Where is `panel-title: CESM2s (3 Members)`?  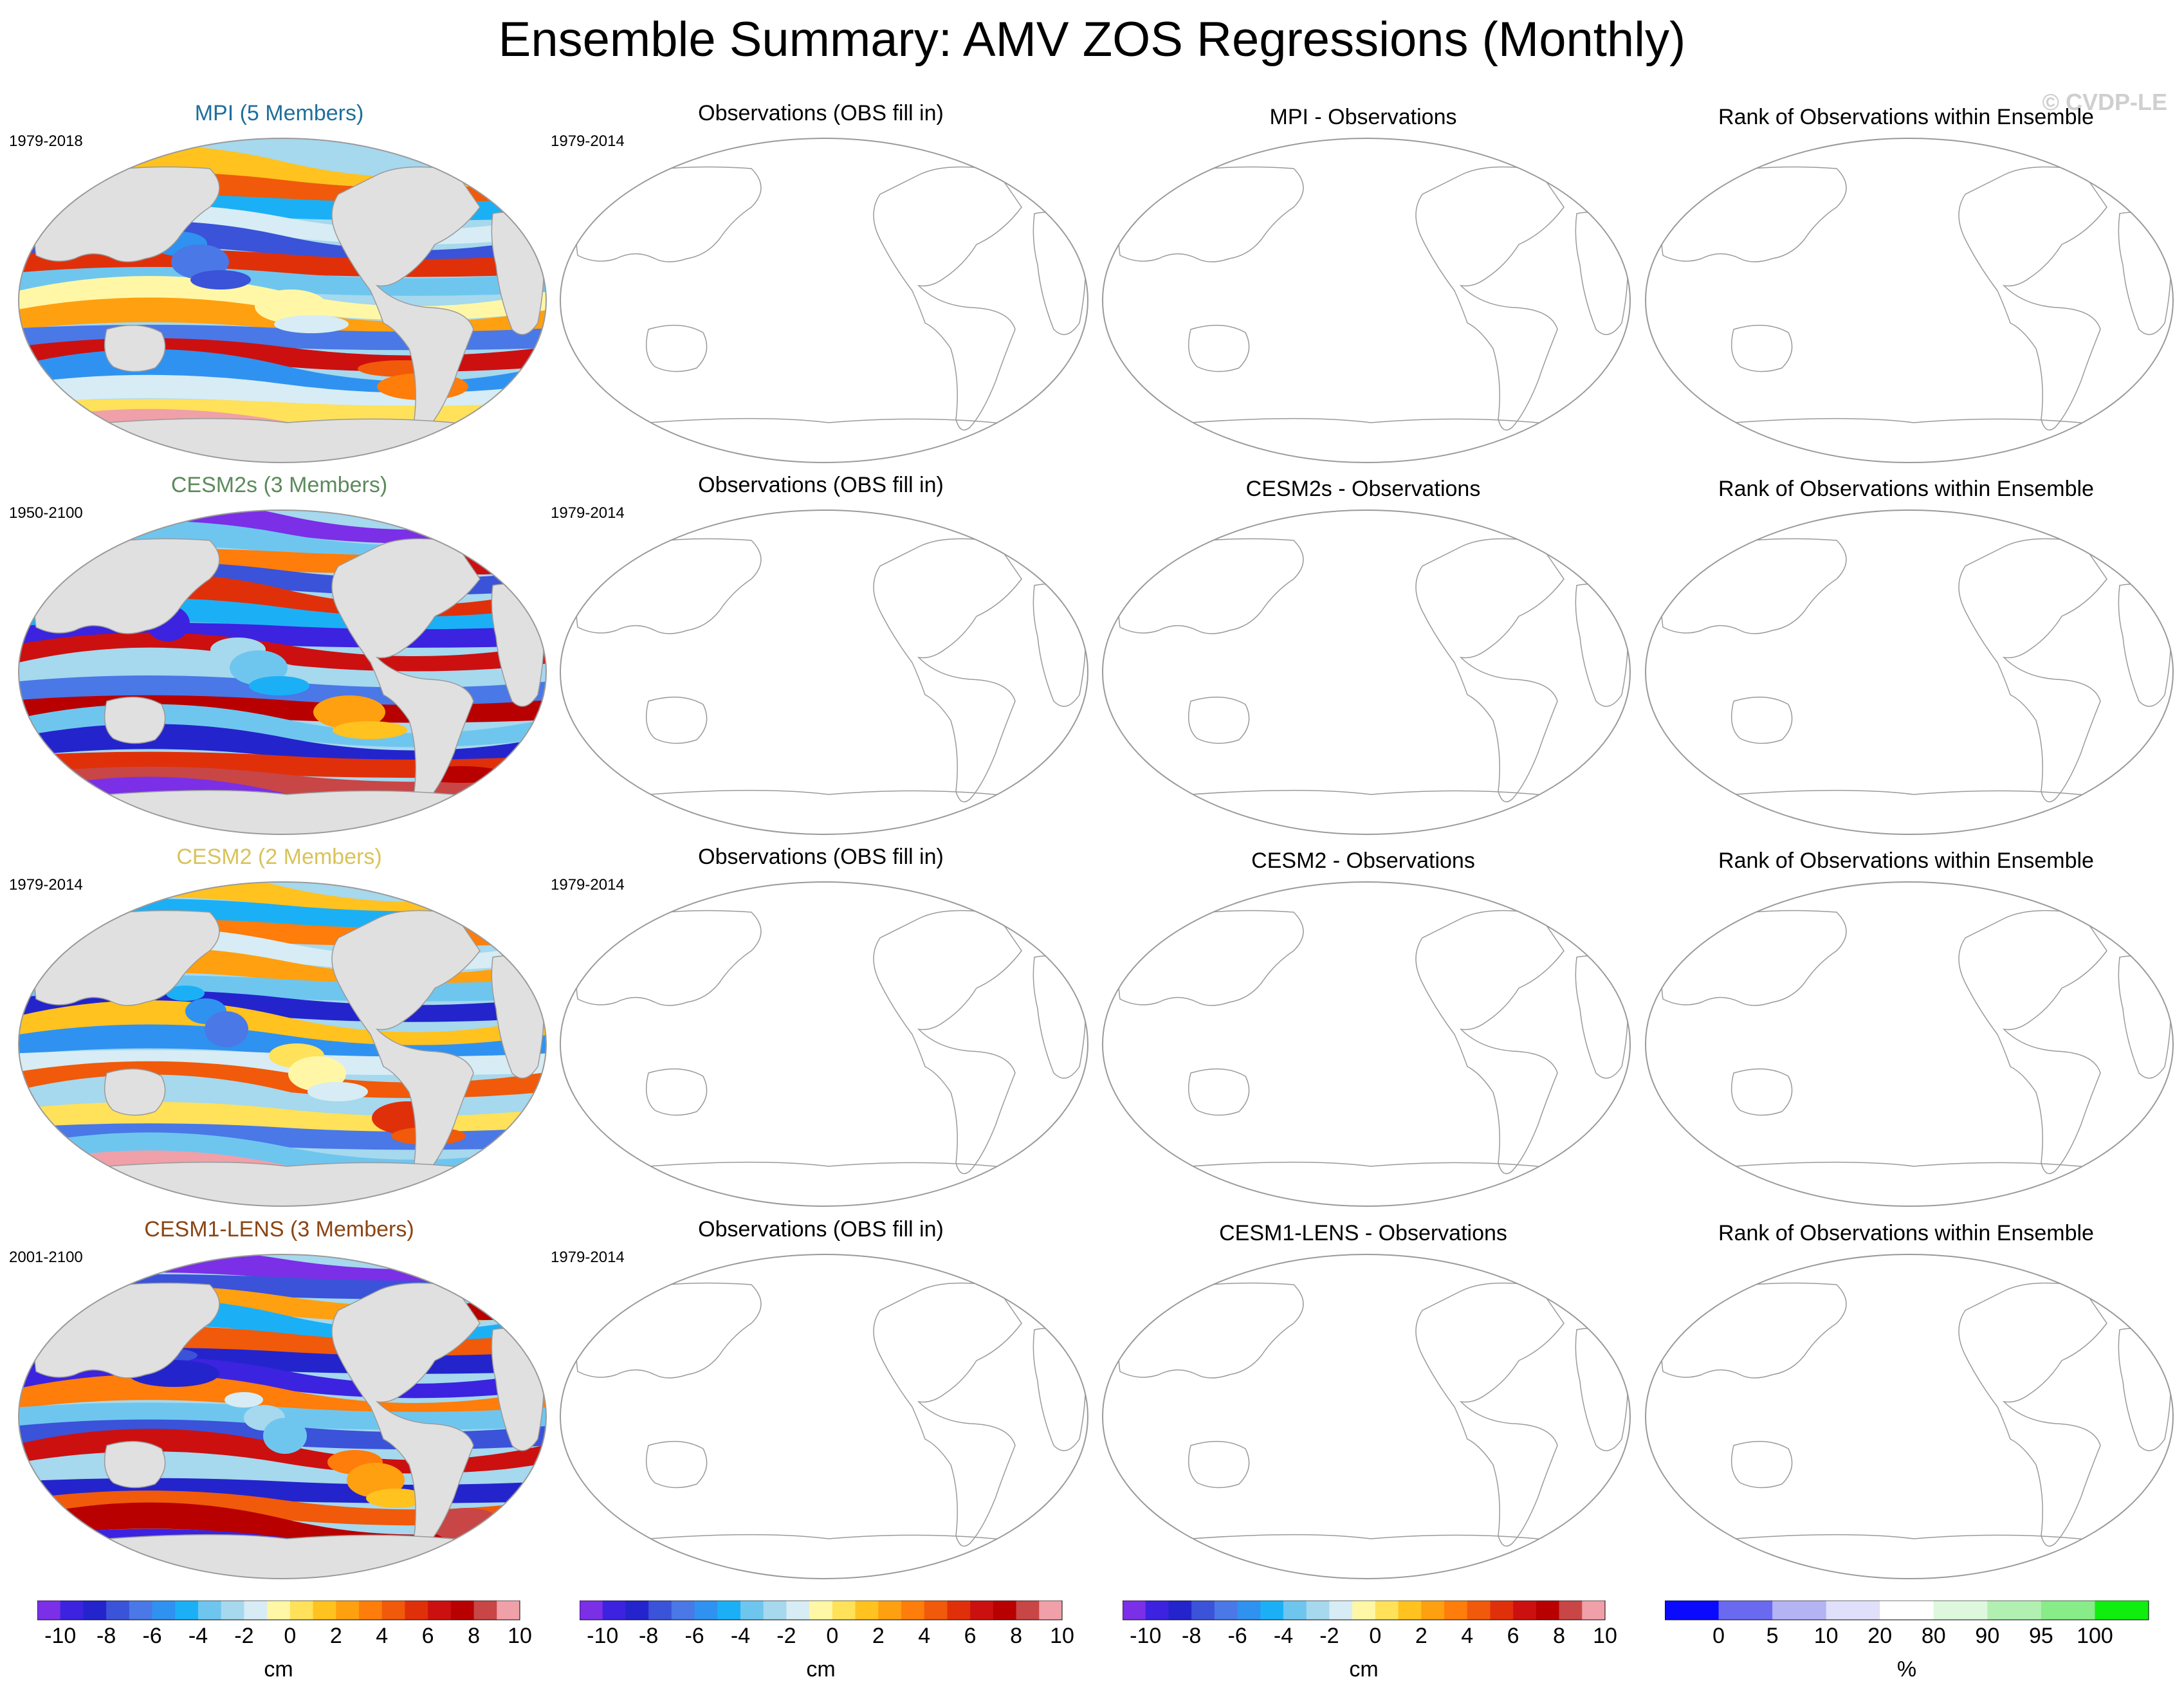 panel-title: CESM2s (3 Members) is located at coordinates (279, 485).